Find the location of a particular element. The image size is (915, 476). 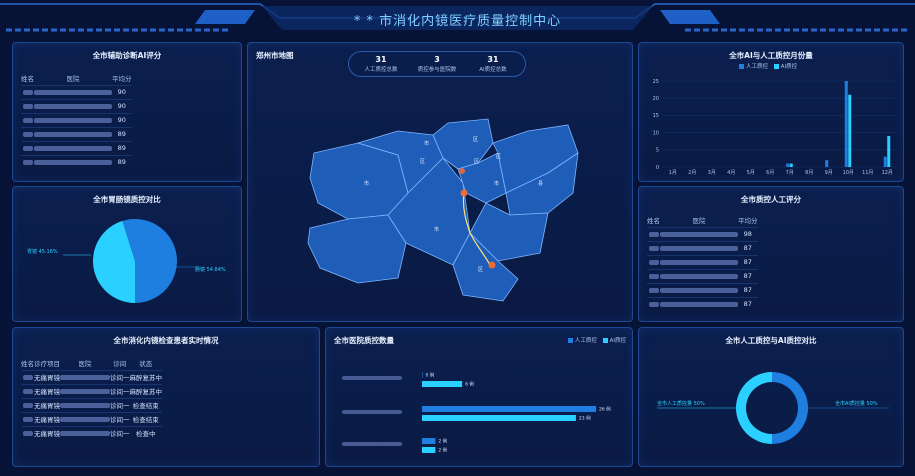

ratio-panel: 全市人工质控与AI质控对比 全市人工质控量 50% 全市AI质控量 50% is located at coordinates (771, 397).